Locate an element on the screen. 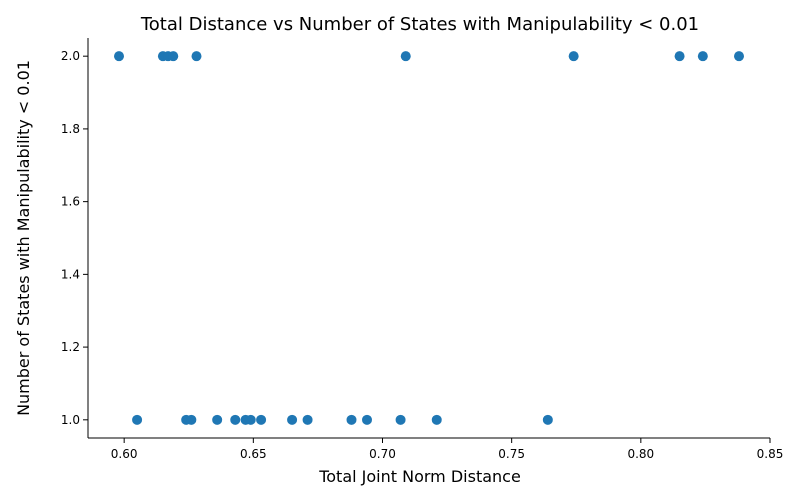 The width and height of the screenshot is (800, 504). y-tick-label: 2.0 is located at coordinates (70, 56).